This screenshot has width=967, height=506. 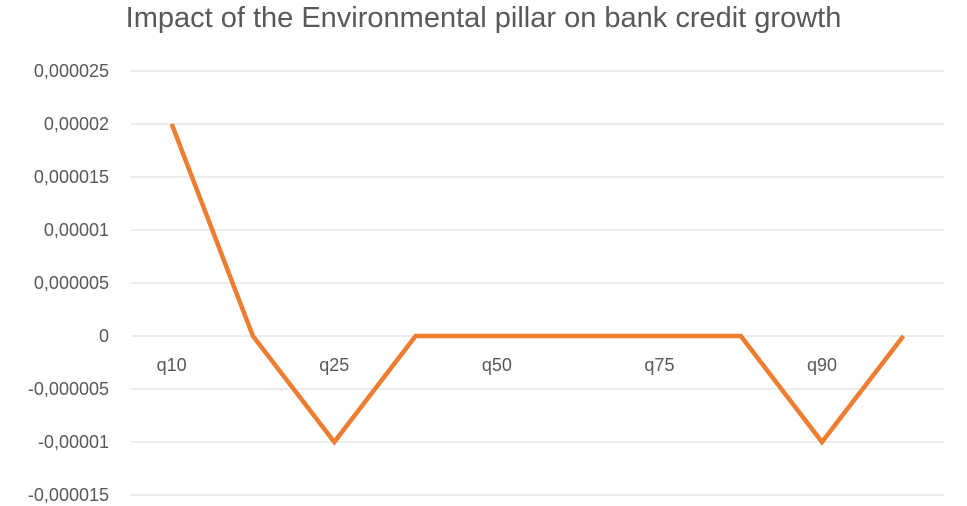 I want to click on x-tick-label: q50, so click(x=497, y=365).